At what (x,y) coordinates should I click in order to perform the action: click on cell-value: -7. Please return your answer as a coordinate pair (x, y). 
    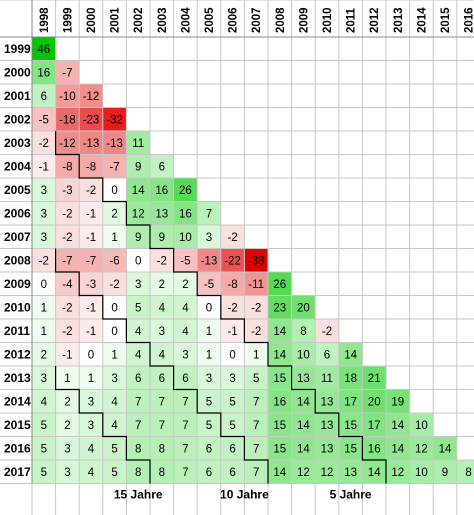
    Looking at the image, I should click on (67, 73).